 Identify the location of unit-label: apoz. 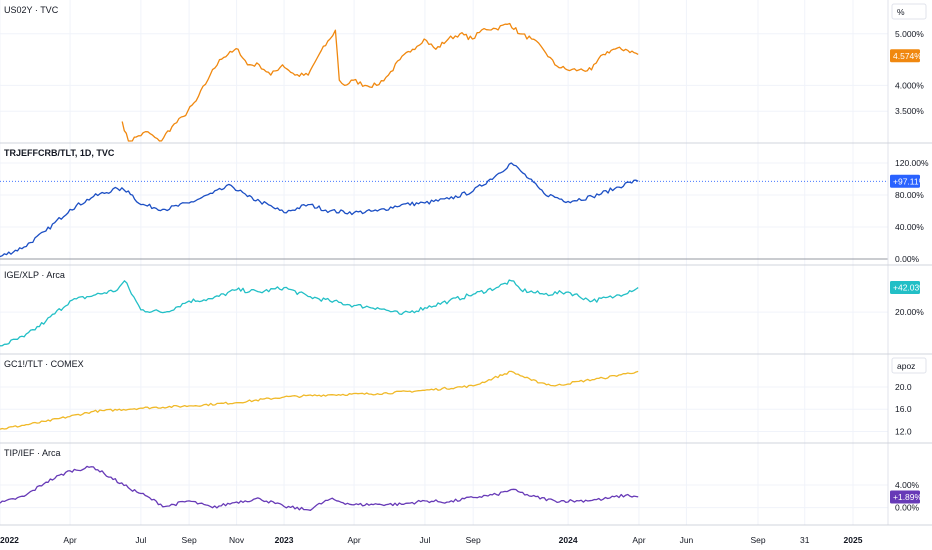
(906, 366).